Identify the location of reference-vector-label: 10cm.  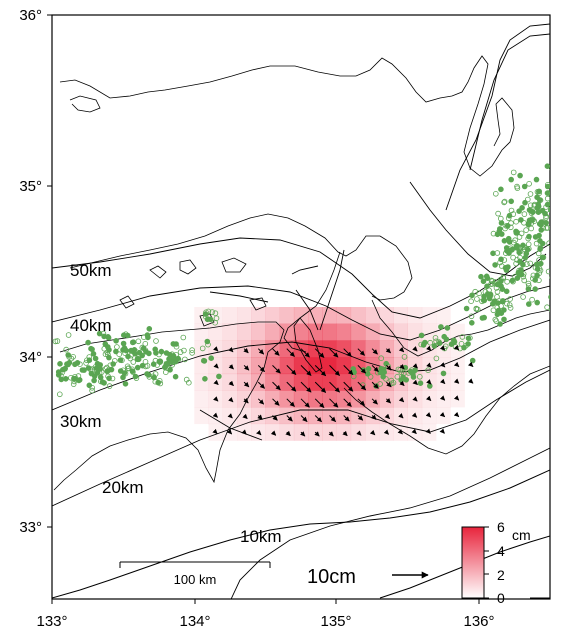
(331, 577).